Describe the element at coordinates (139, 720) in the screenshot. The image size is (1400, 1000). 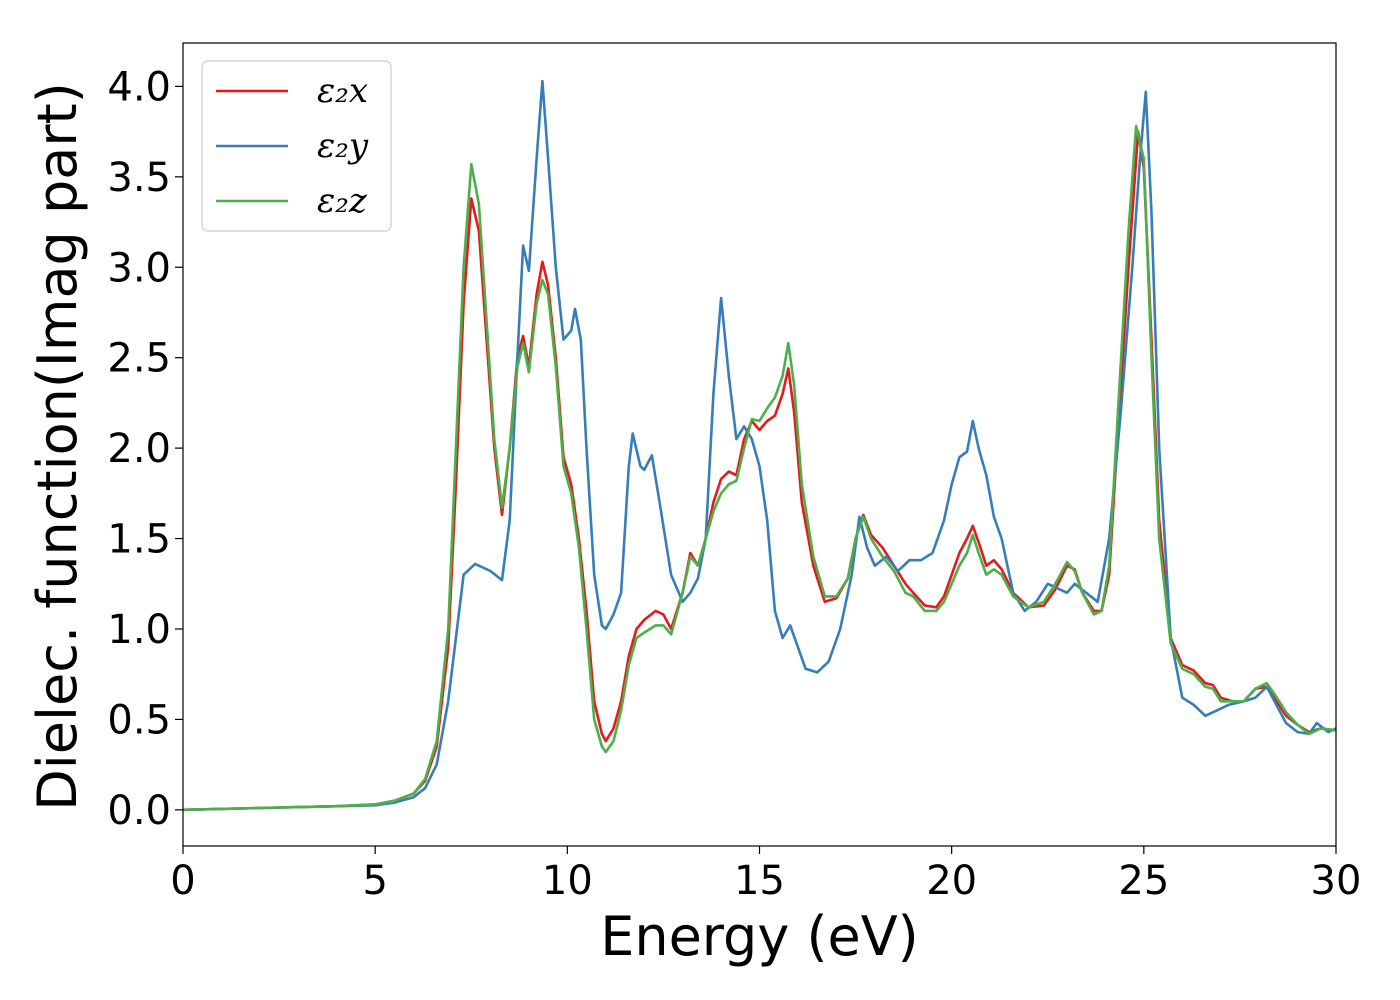
I see `y-tick-label: 0.5` at that location.